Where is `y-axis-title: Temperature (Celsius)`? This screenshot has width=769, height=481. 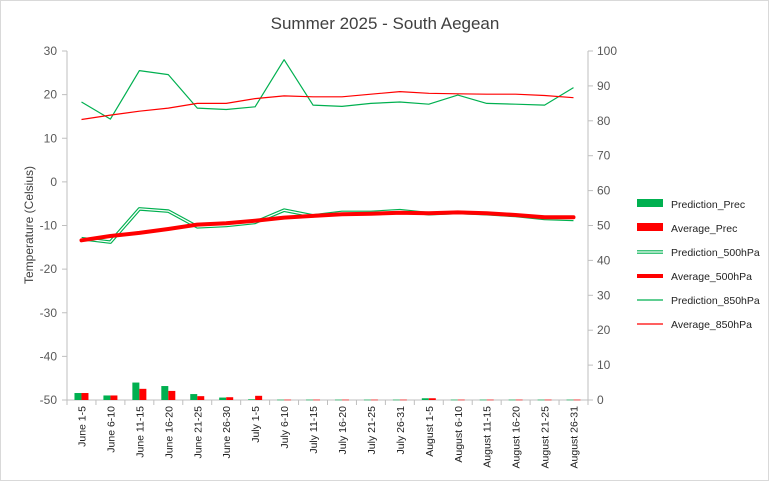
y-axis-title: Temperature (Celsius) is located at coordinates (29, 225).